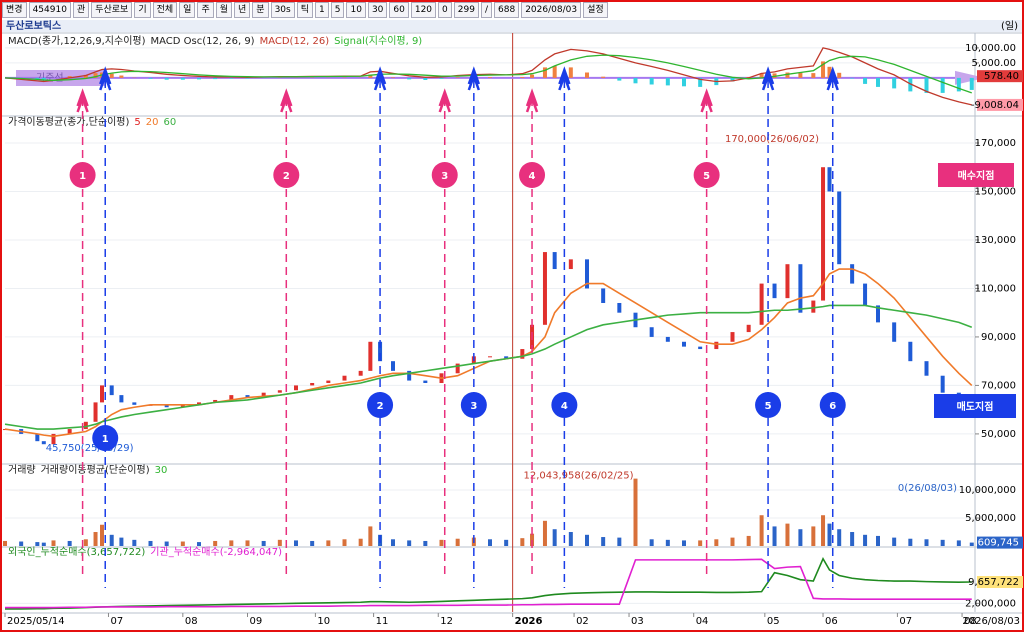  What do you see at coordinates (322, 10) in the screenshot?
I see `toolbar-item: 1` at bounding box center [322, 10].